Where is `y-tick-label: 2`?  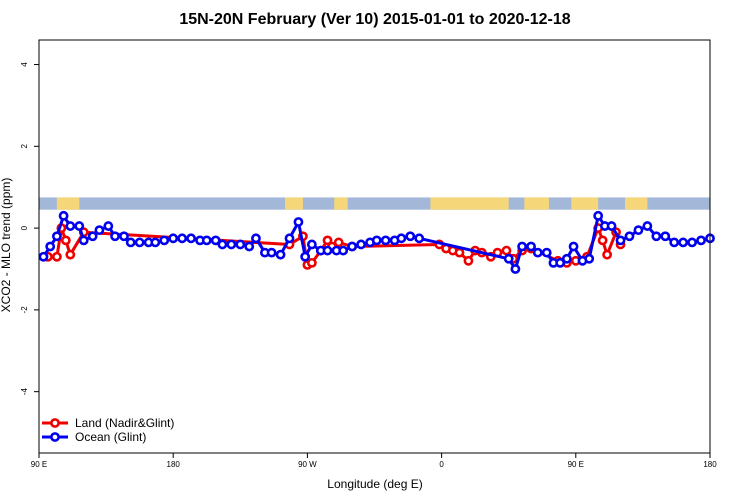
y-tick-label: 2 is located at coordinates (24, 146).